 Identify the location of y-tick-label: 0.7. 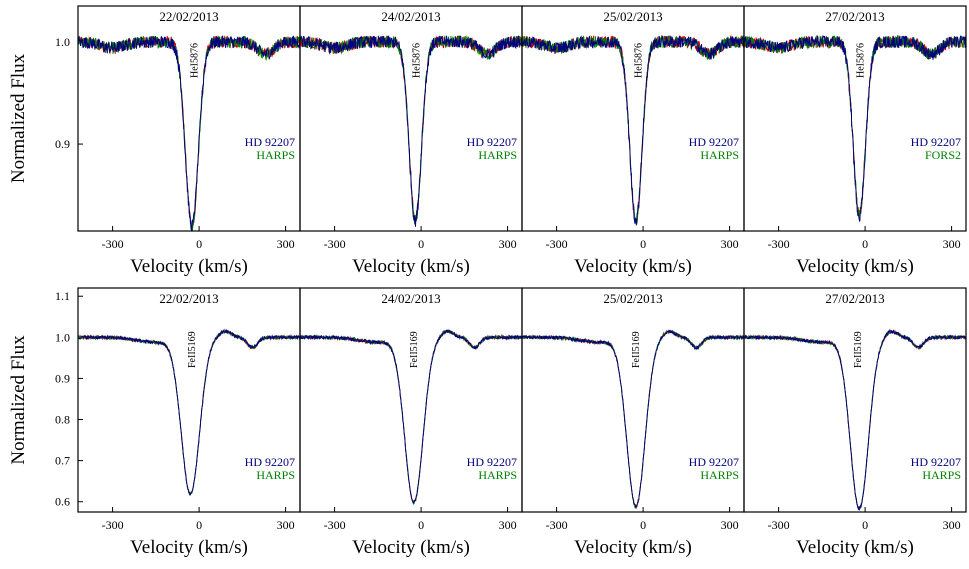
(62, 461).